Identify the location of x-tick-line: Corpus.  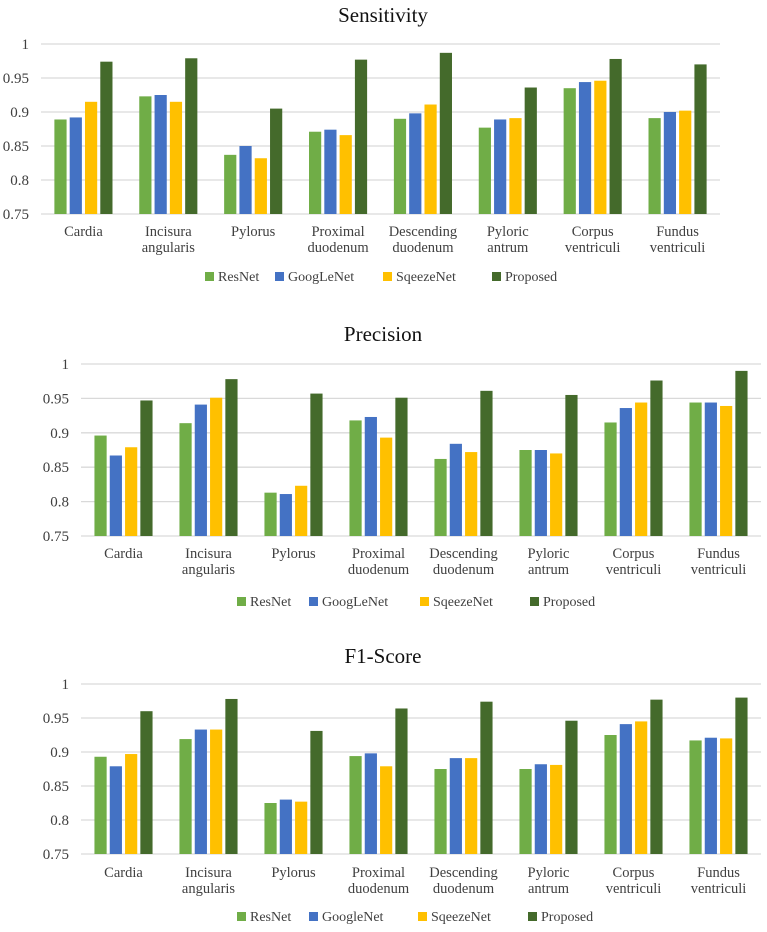
(593, 232).